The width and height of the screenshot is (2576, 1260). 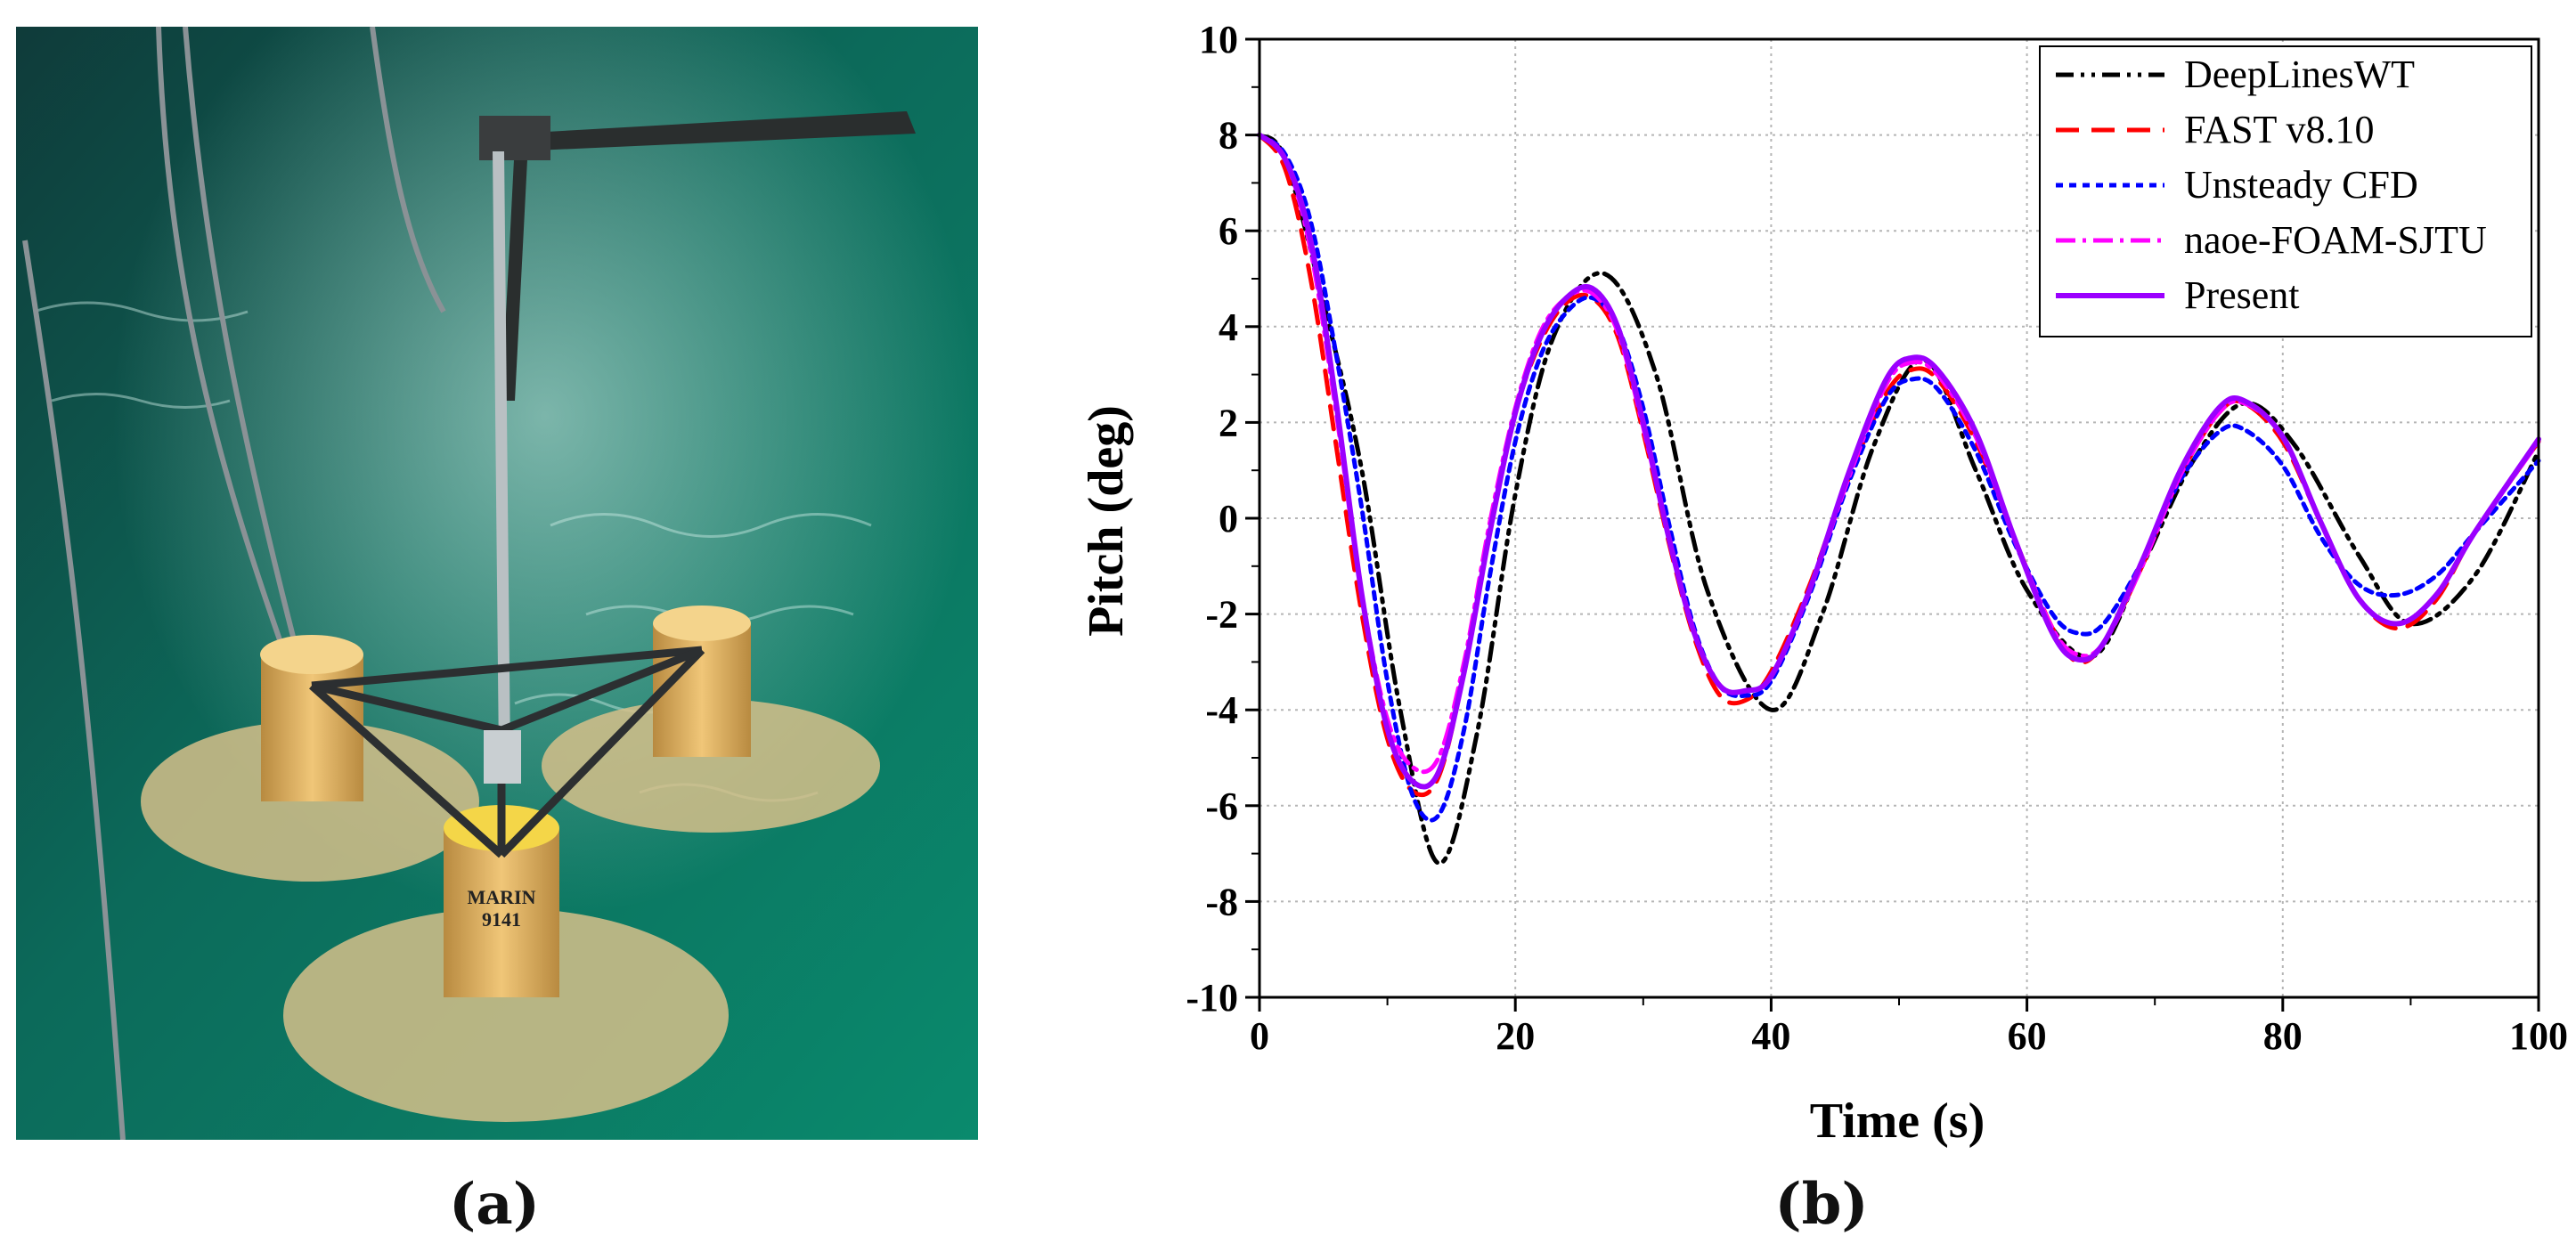 I want to click on y-tick-label: -6, so click(x=1222, y=806).